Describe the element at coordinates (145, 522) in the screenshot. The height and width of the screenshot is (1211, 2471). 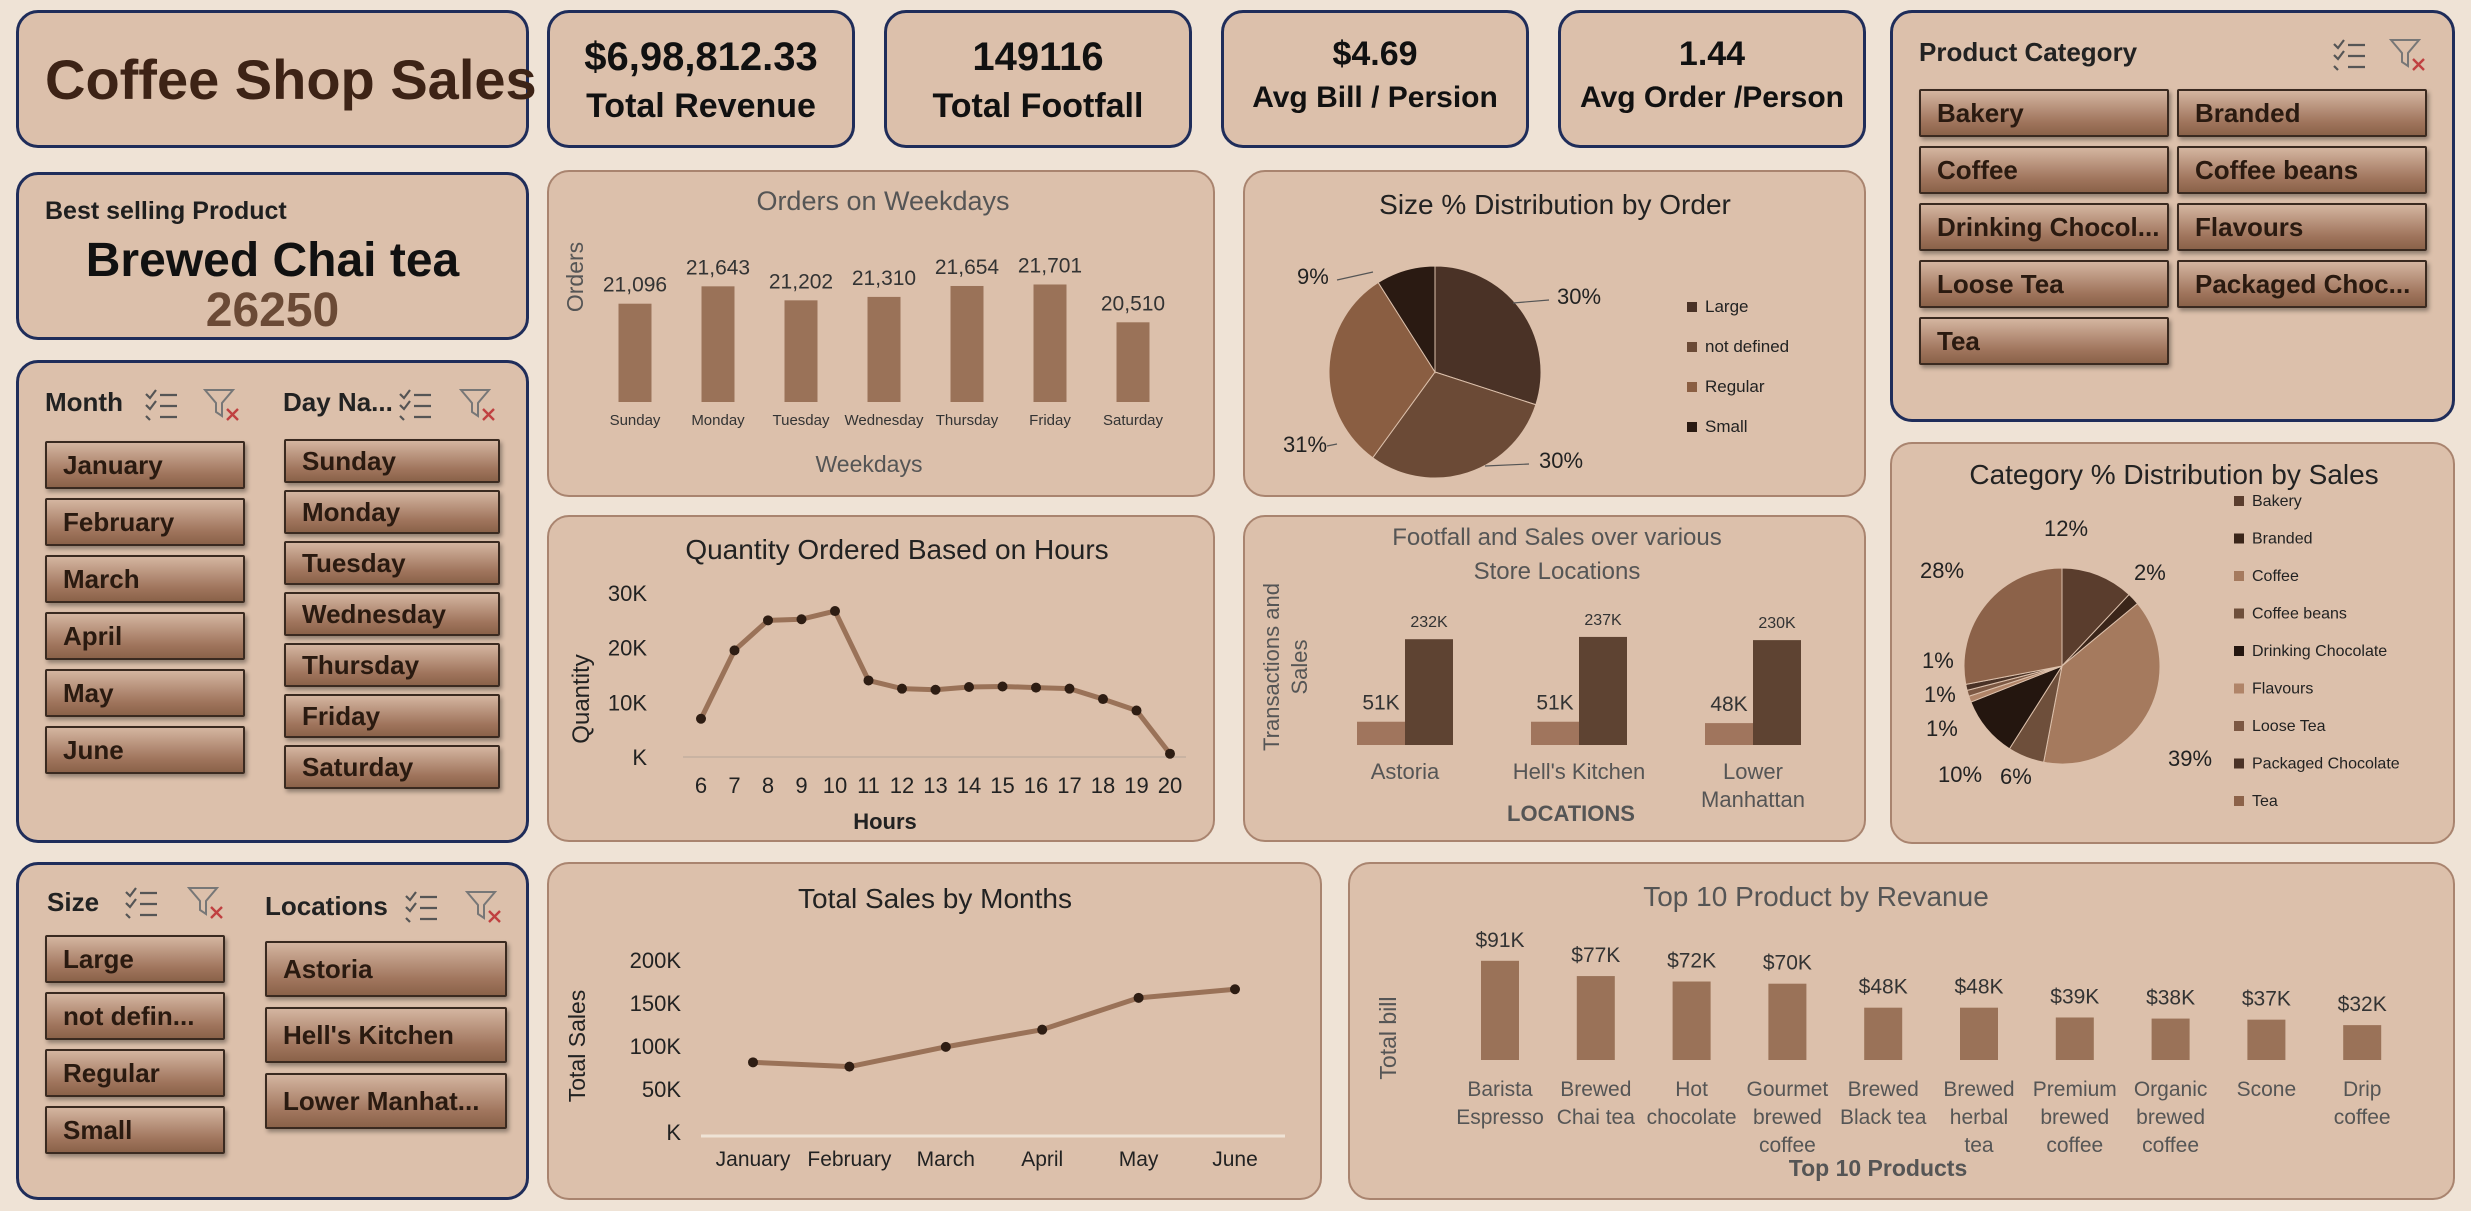
I see `slicer-month-february: February` at that location.